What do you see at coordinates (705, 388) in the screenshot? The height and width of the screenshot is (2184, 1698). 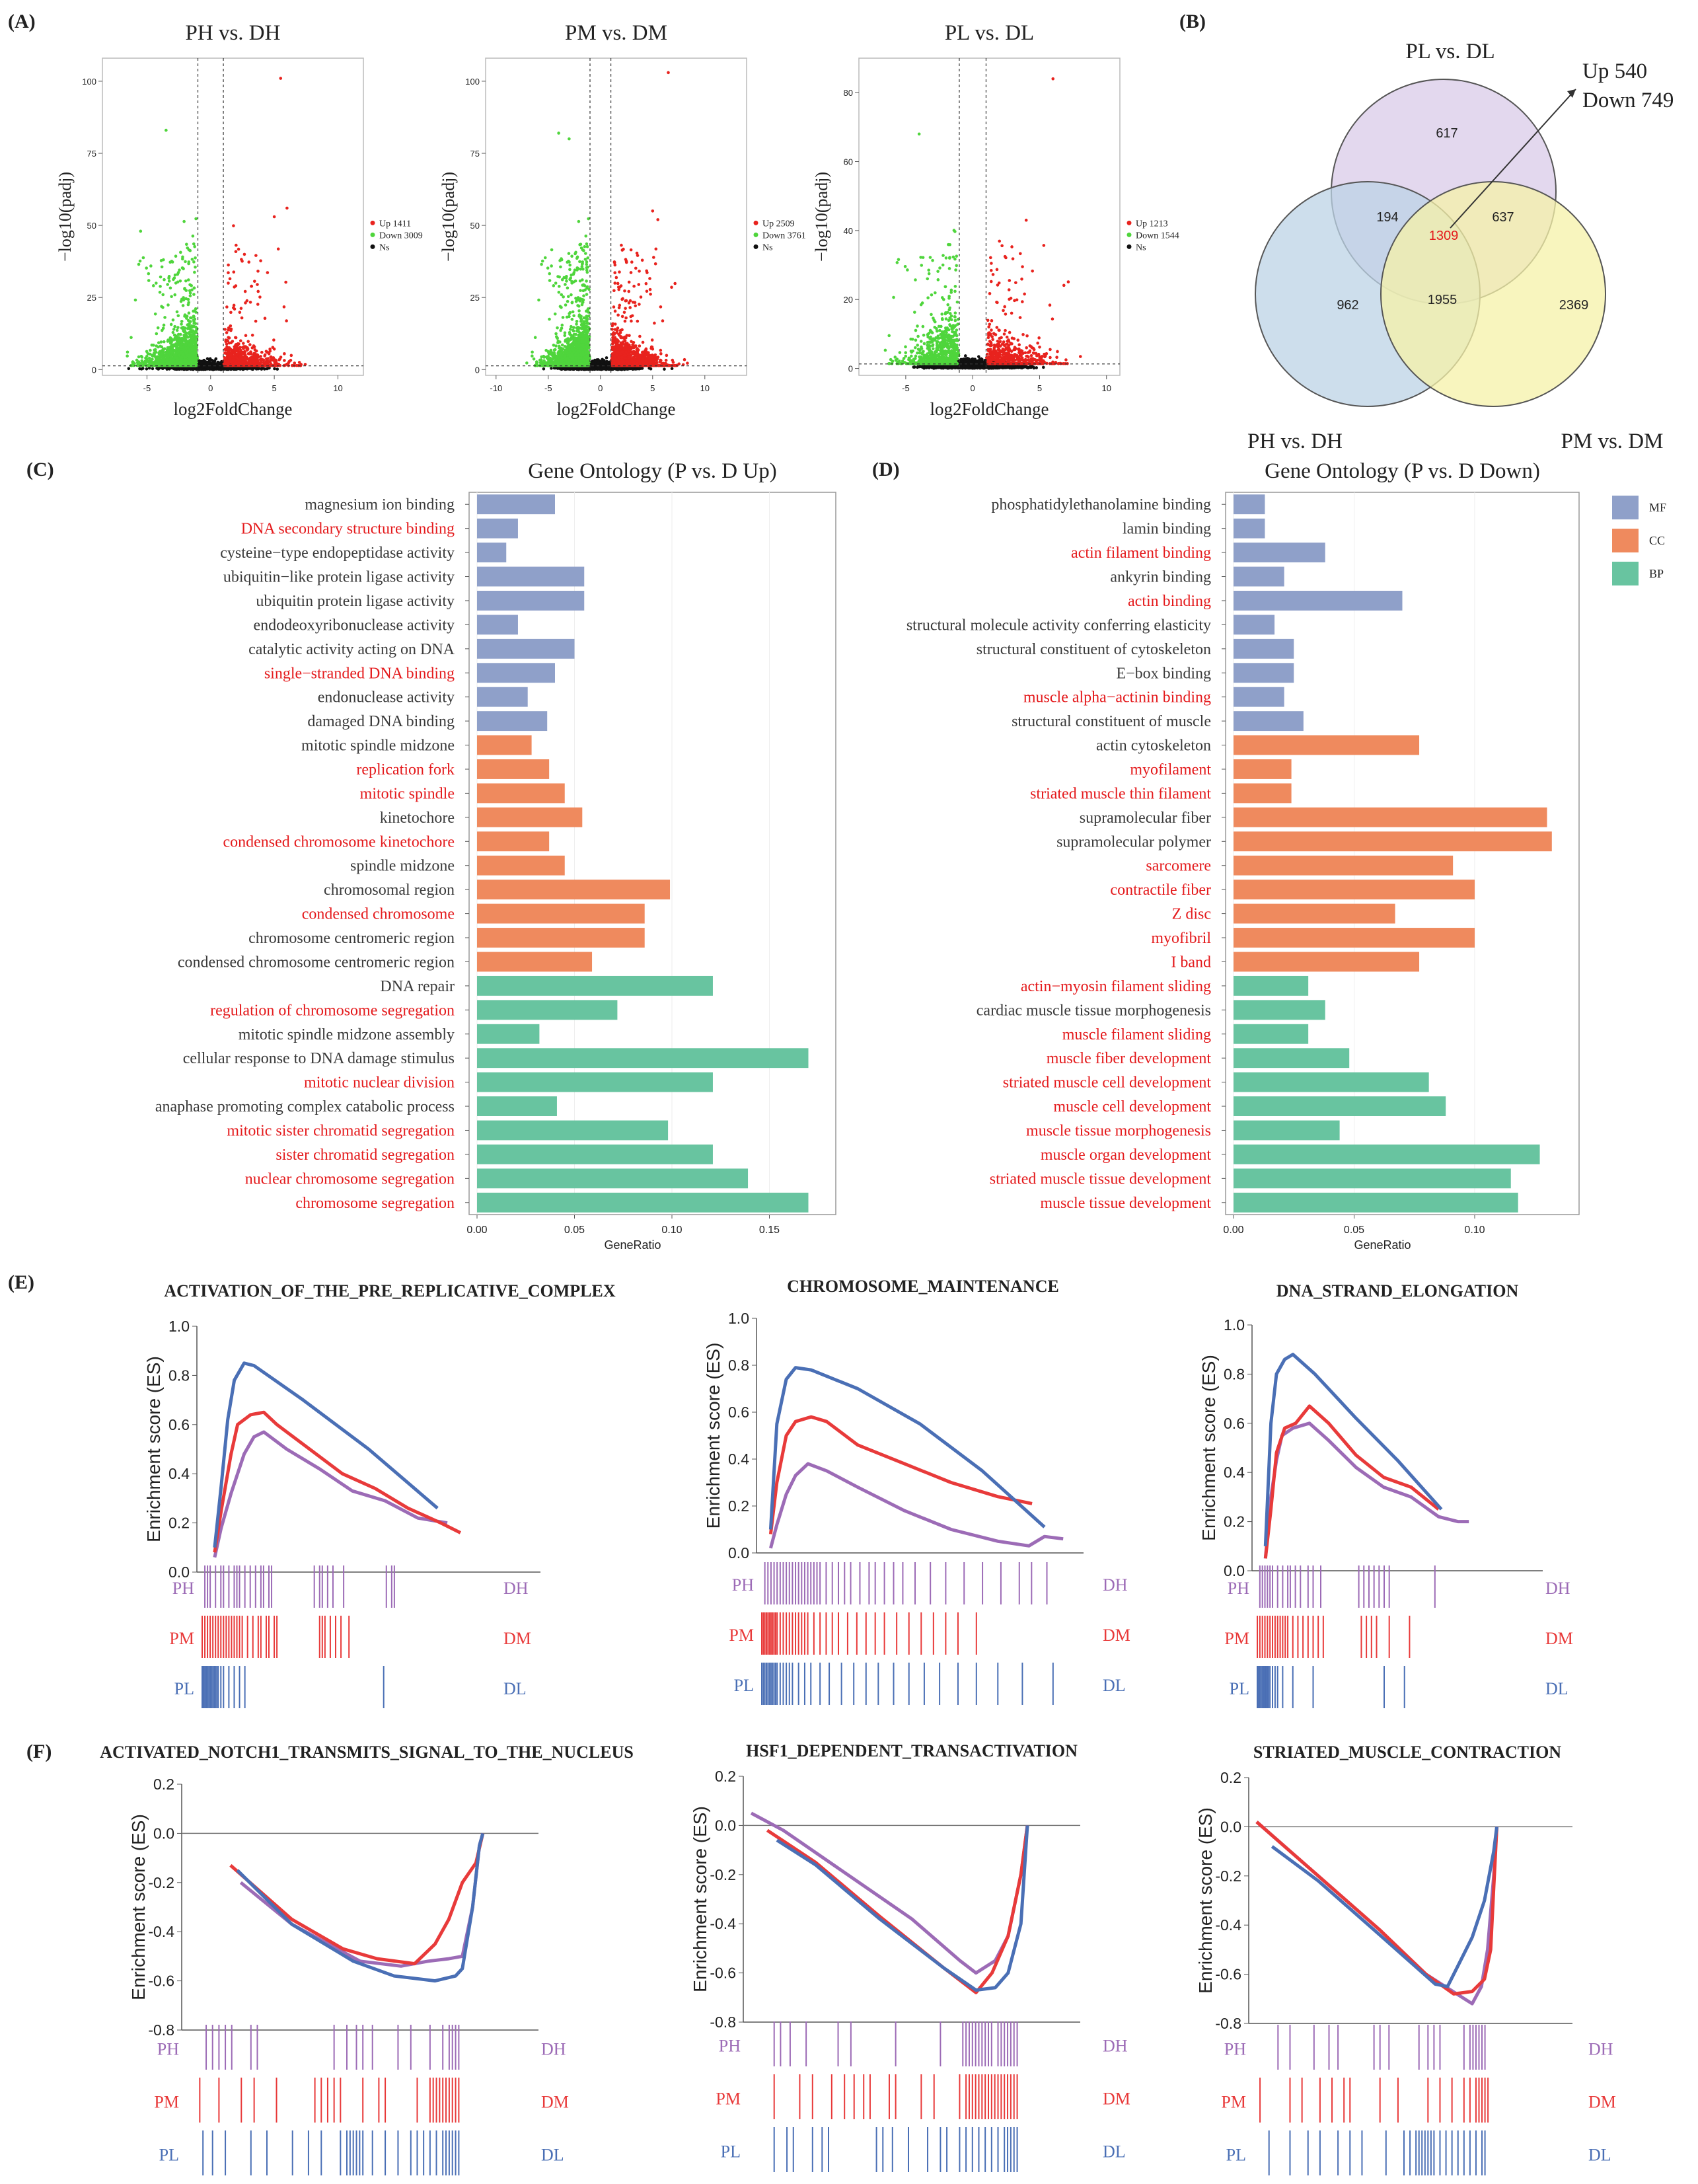 I see `x-tick-label: 10` at bounding box center [705, 388].